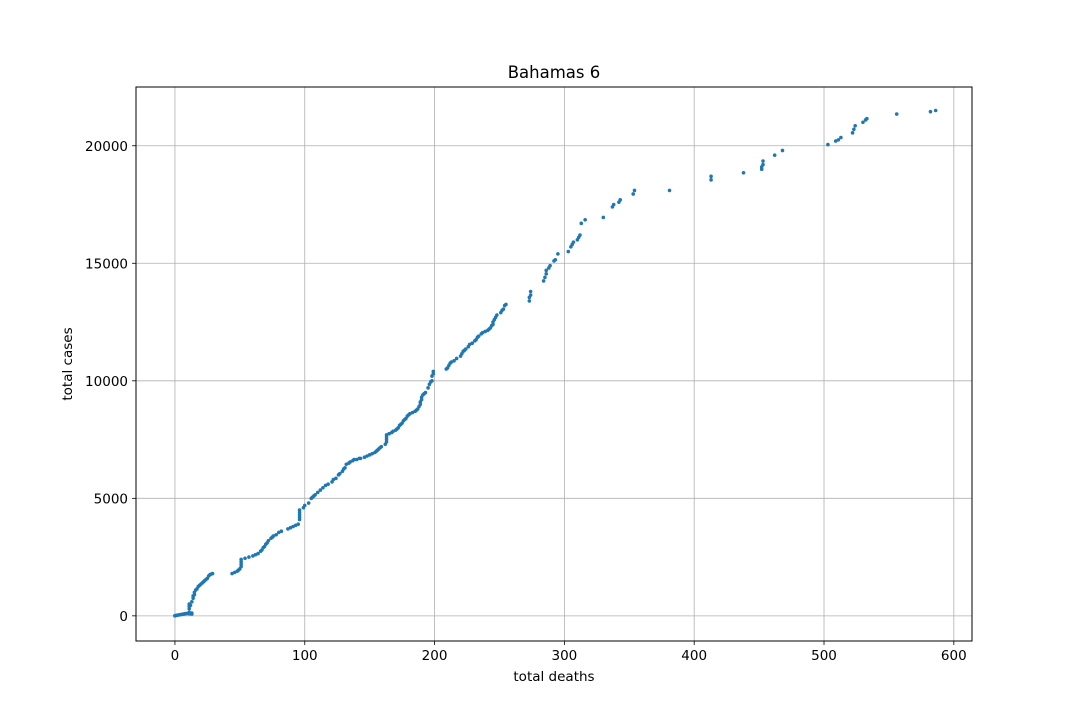 This screenshot has width=1080, height=720. Describe the element at coordinates (123, 617) in the screenshot. I see `y-tick-label: 0` at that location.